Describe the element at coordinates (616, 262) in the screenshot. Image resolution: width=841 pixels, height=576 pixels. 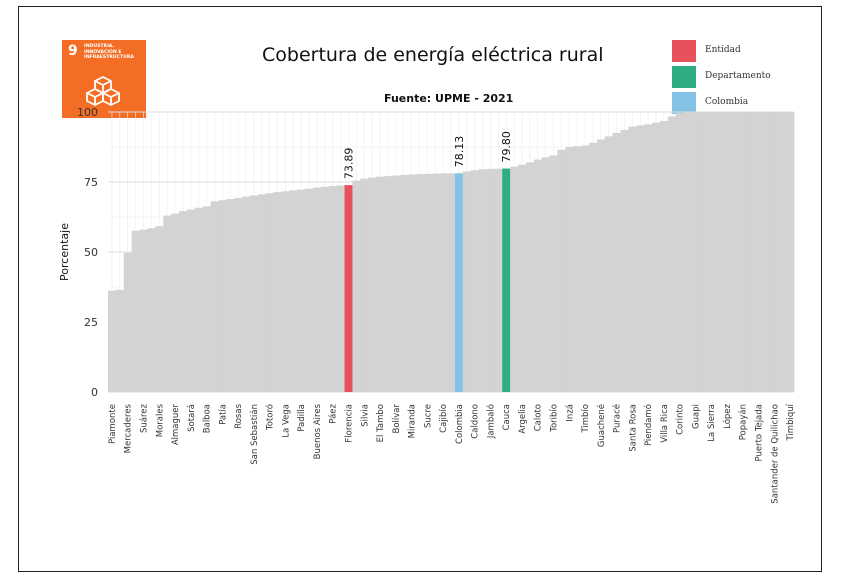
I see `bar-puracé` at that location.